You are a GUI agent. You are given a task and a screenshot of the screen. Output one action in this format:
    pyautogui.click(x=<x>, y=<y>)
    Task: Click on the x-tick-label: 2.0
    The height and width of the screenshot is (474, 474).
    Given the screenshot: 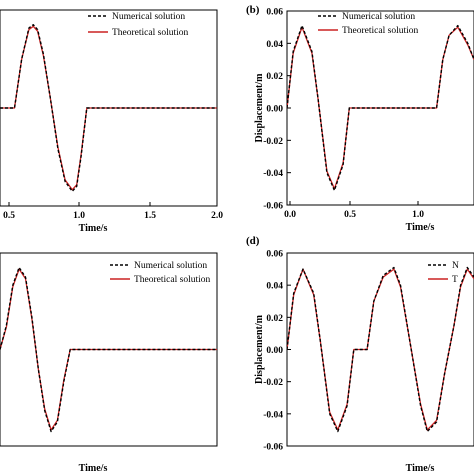 What is the action you would take?
    pyautogui.click(x=217, y=216)
    